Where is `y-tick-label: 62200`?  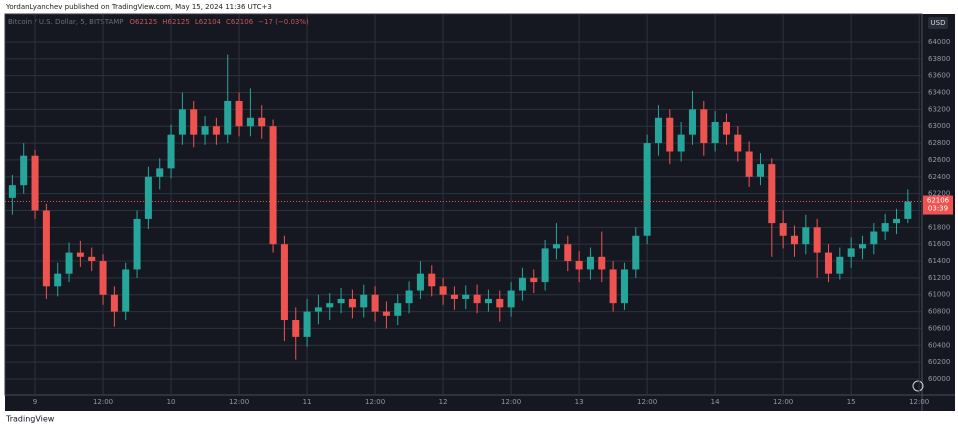
y-tick-label: 62200 is located at coordinates (939, 194).